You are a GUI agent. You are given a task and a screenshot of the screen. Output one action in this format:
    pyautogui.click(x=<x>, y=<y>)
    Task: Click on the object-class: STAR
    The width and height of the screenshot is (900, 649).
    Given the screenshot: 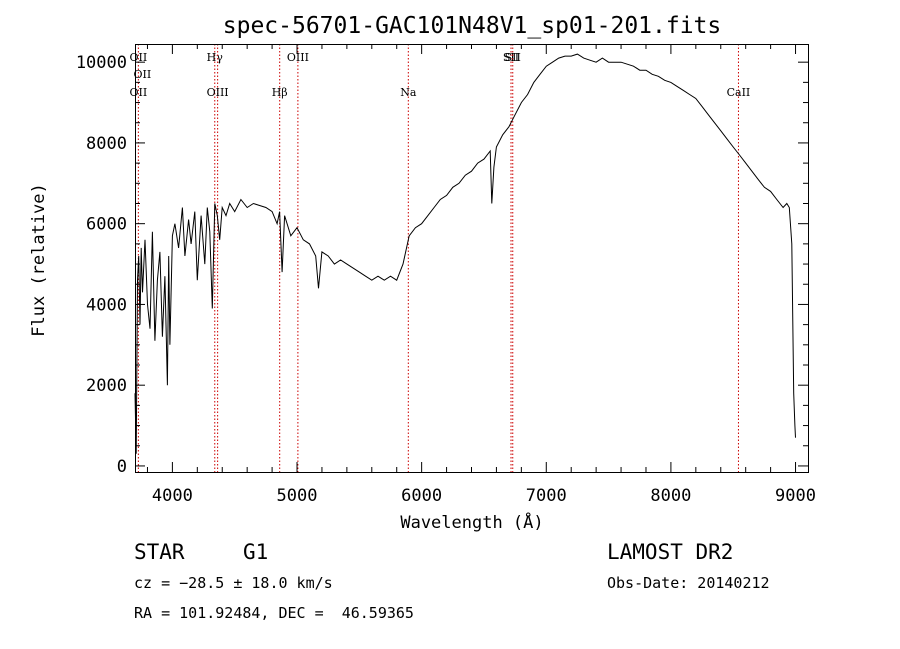 What is the action you would take?
    pyautogui.click(x=159, y=552)
    